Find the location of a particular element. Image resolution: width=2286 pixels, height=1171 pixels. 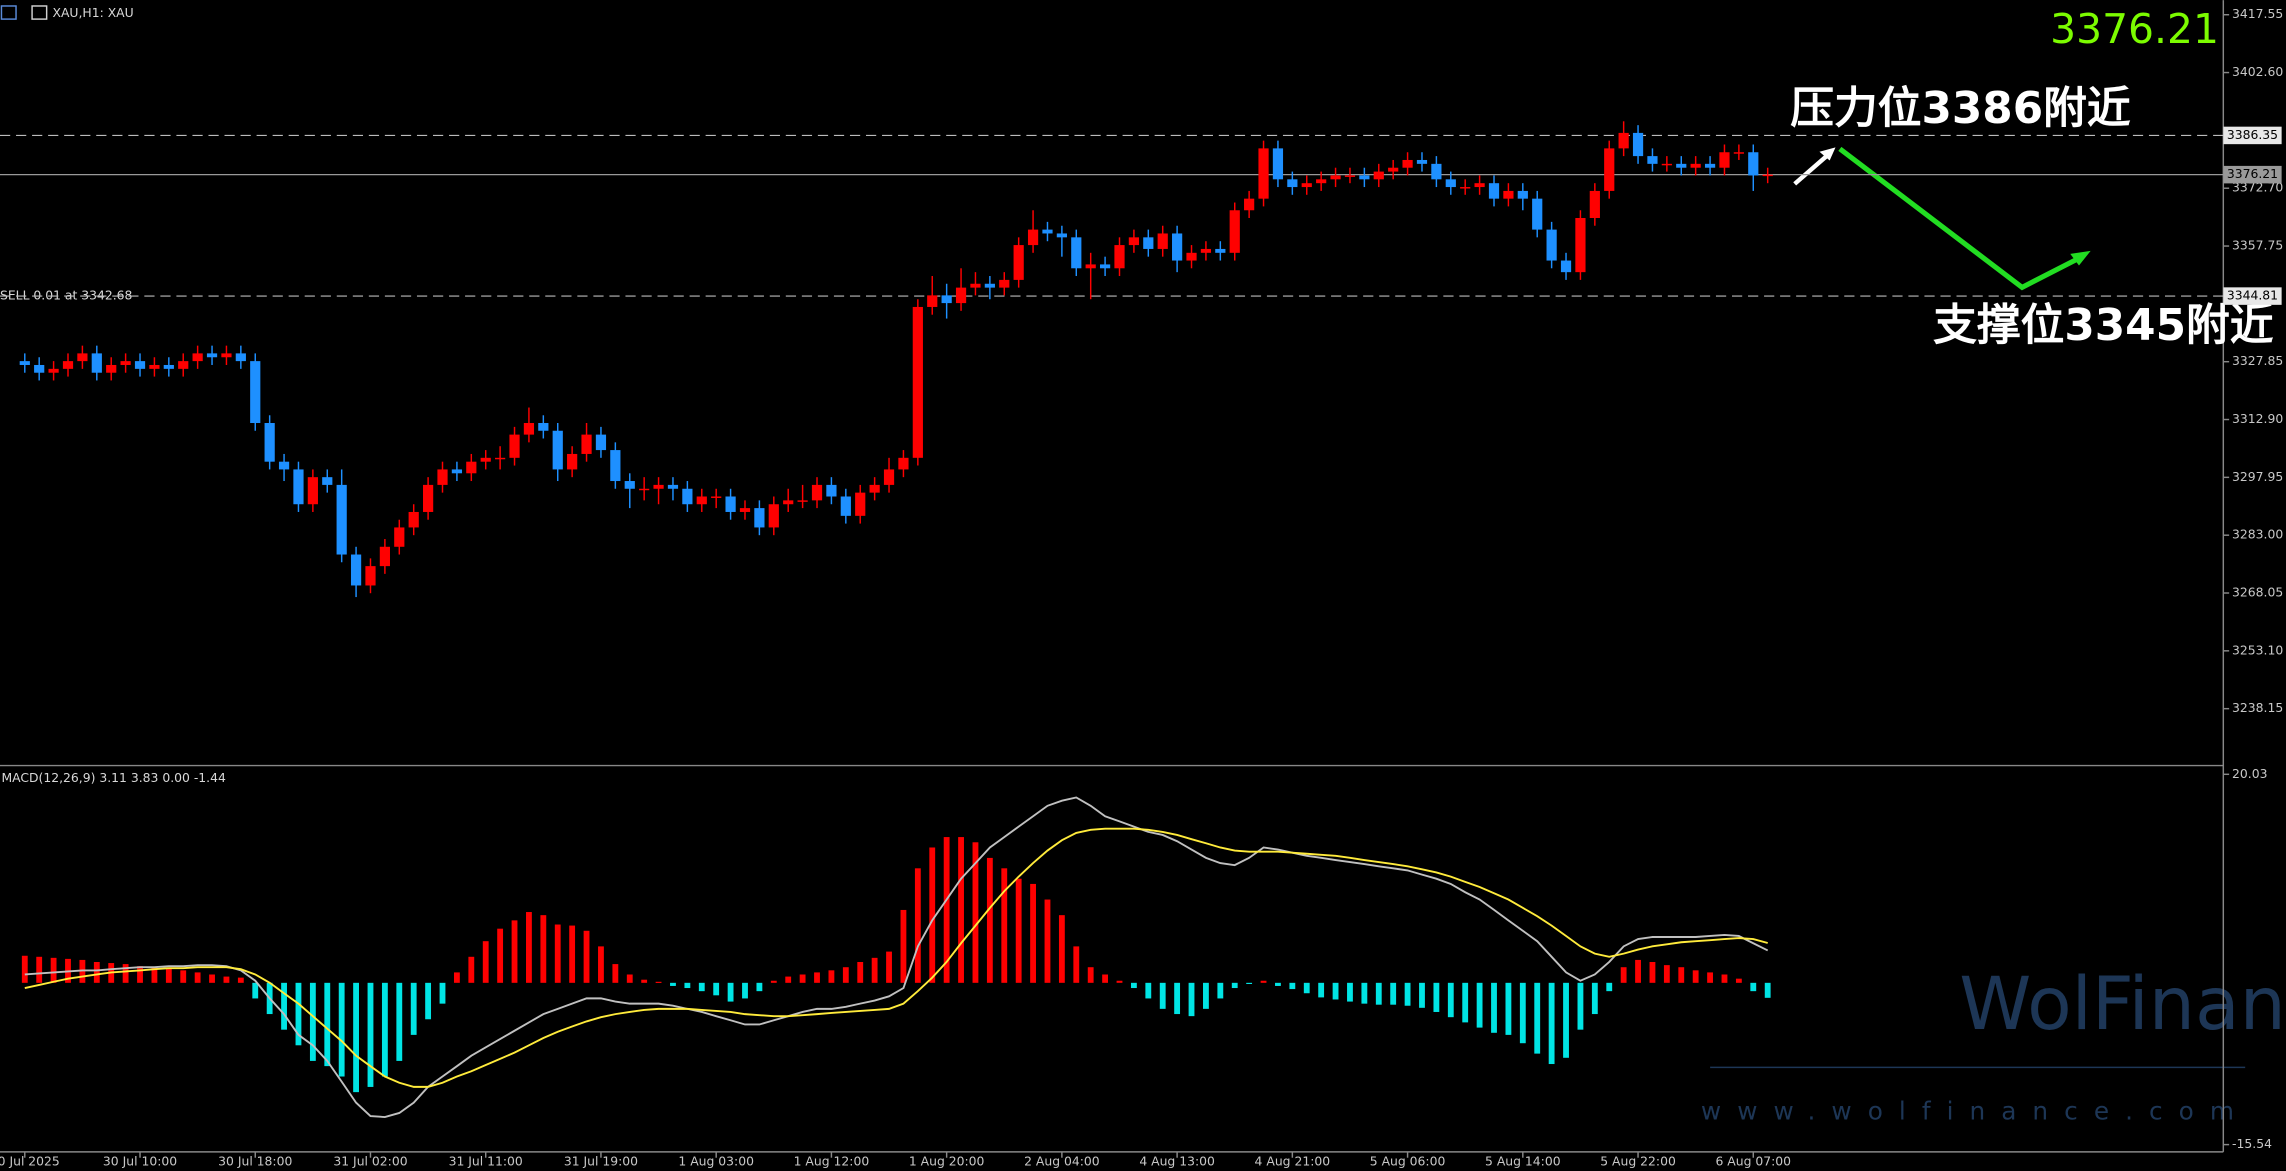

white-arrow is located at coordinates (1811, 169).